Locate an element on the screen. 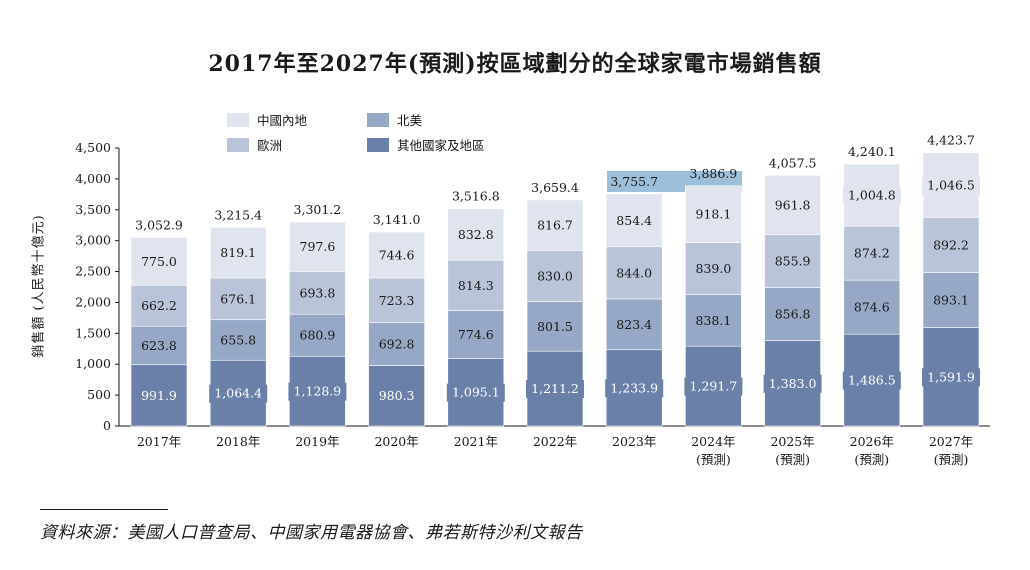  bar-segment-label: 680.9 is located at coordinates (318, 335).